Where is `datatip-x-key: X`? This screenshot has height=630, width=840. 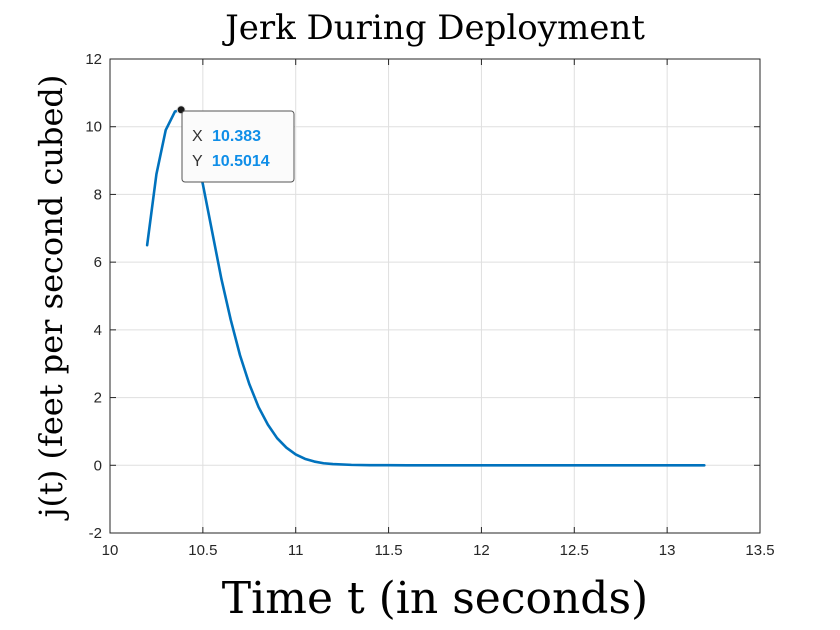 datatip-x-key: X is located at coordinates (197, 136).